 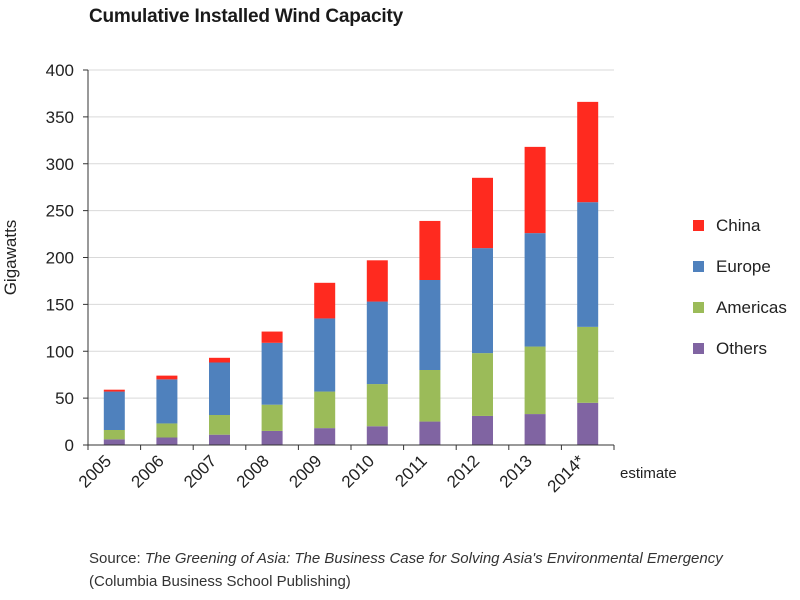 What do you see at coordinates (200, 471) in the screenshot?
I see `x-tick-label: 2007` at bounding box center [200, 471].